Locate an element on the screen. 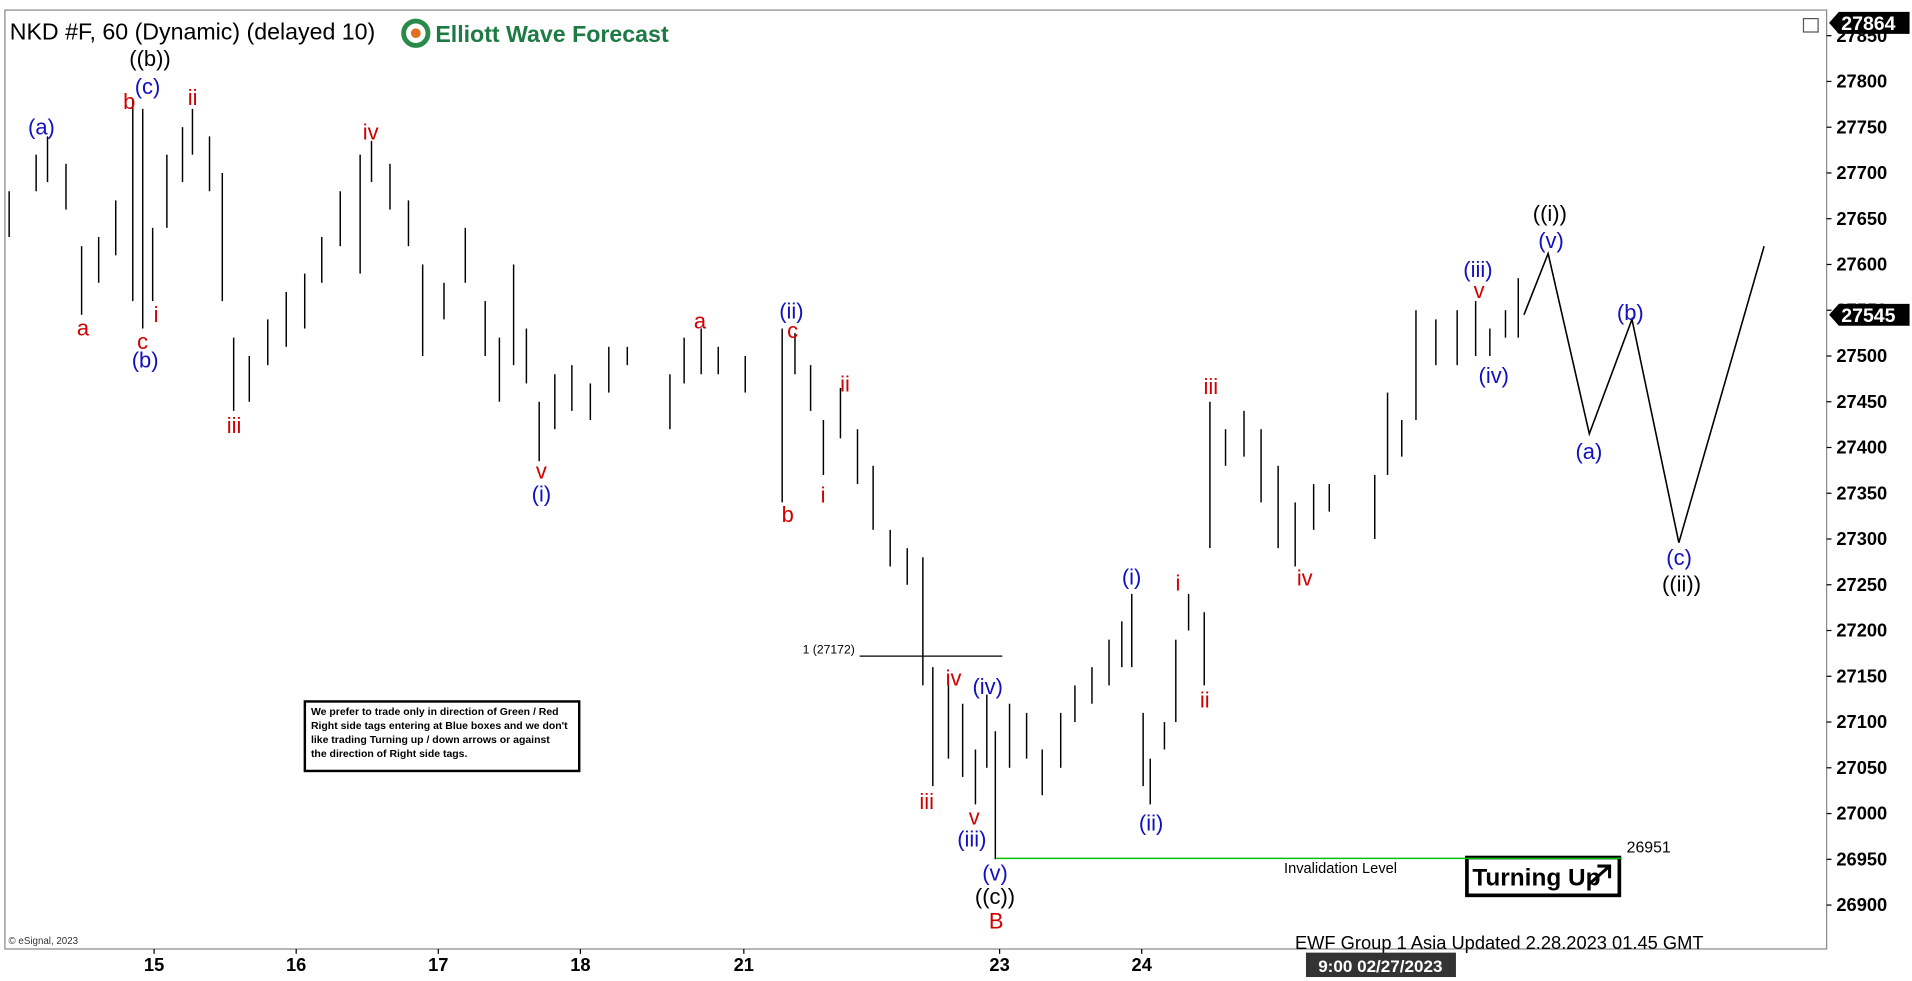 The image size is (1912, 981). wave-label: ((c)) is located at coordinates (995, 896).